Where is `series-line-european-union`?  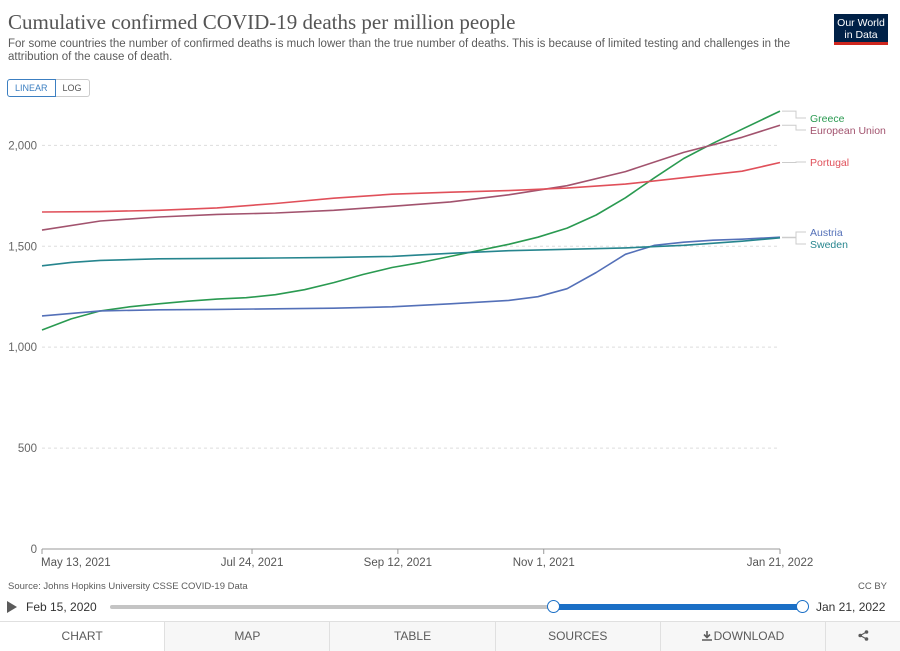 series-line-european-union is located at coordinates (411, 177).